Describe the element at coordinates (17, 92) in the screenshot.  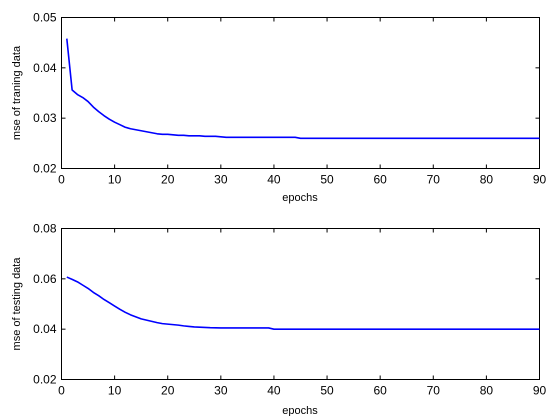
I see `y-axis-label: mse of traning data` at that location.